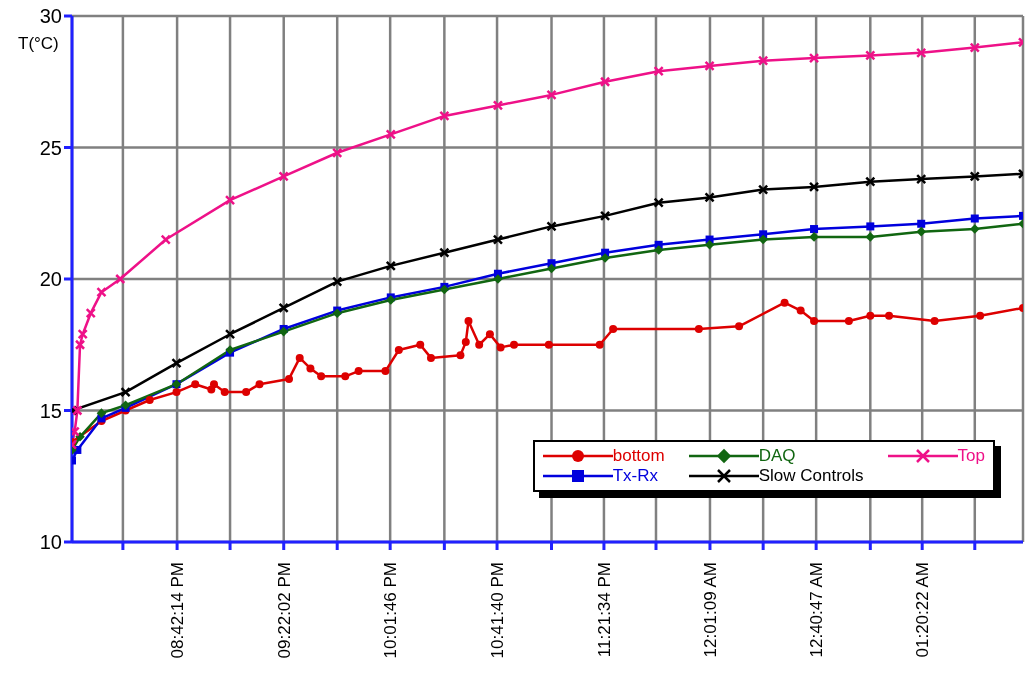 This screenshot has height=679, width=1025. What do you see at coordinates (50, 542) in the screenshot?
I see `y-tick-label: 10` at bounding box center [50, 542].